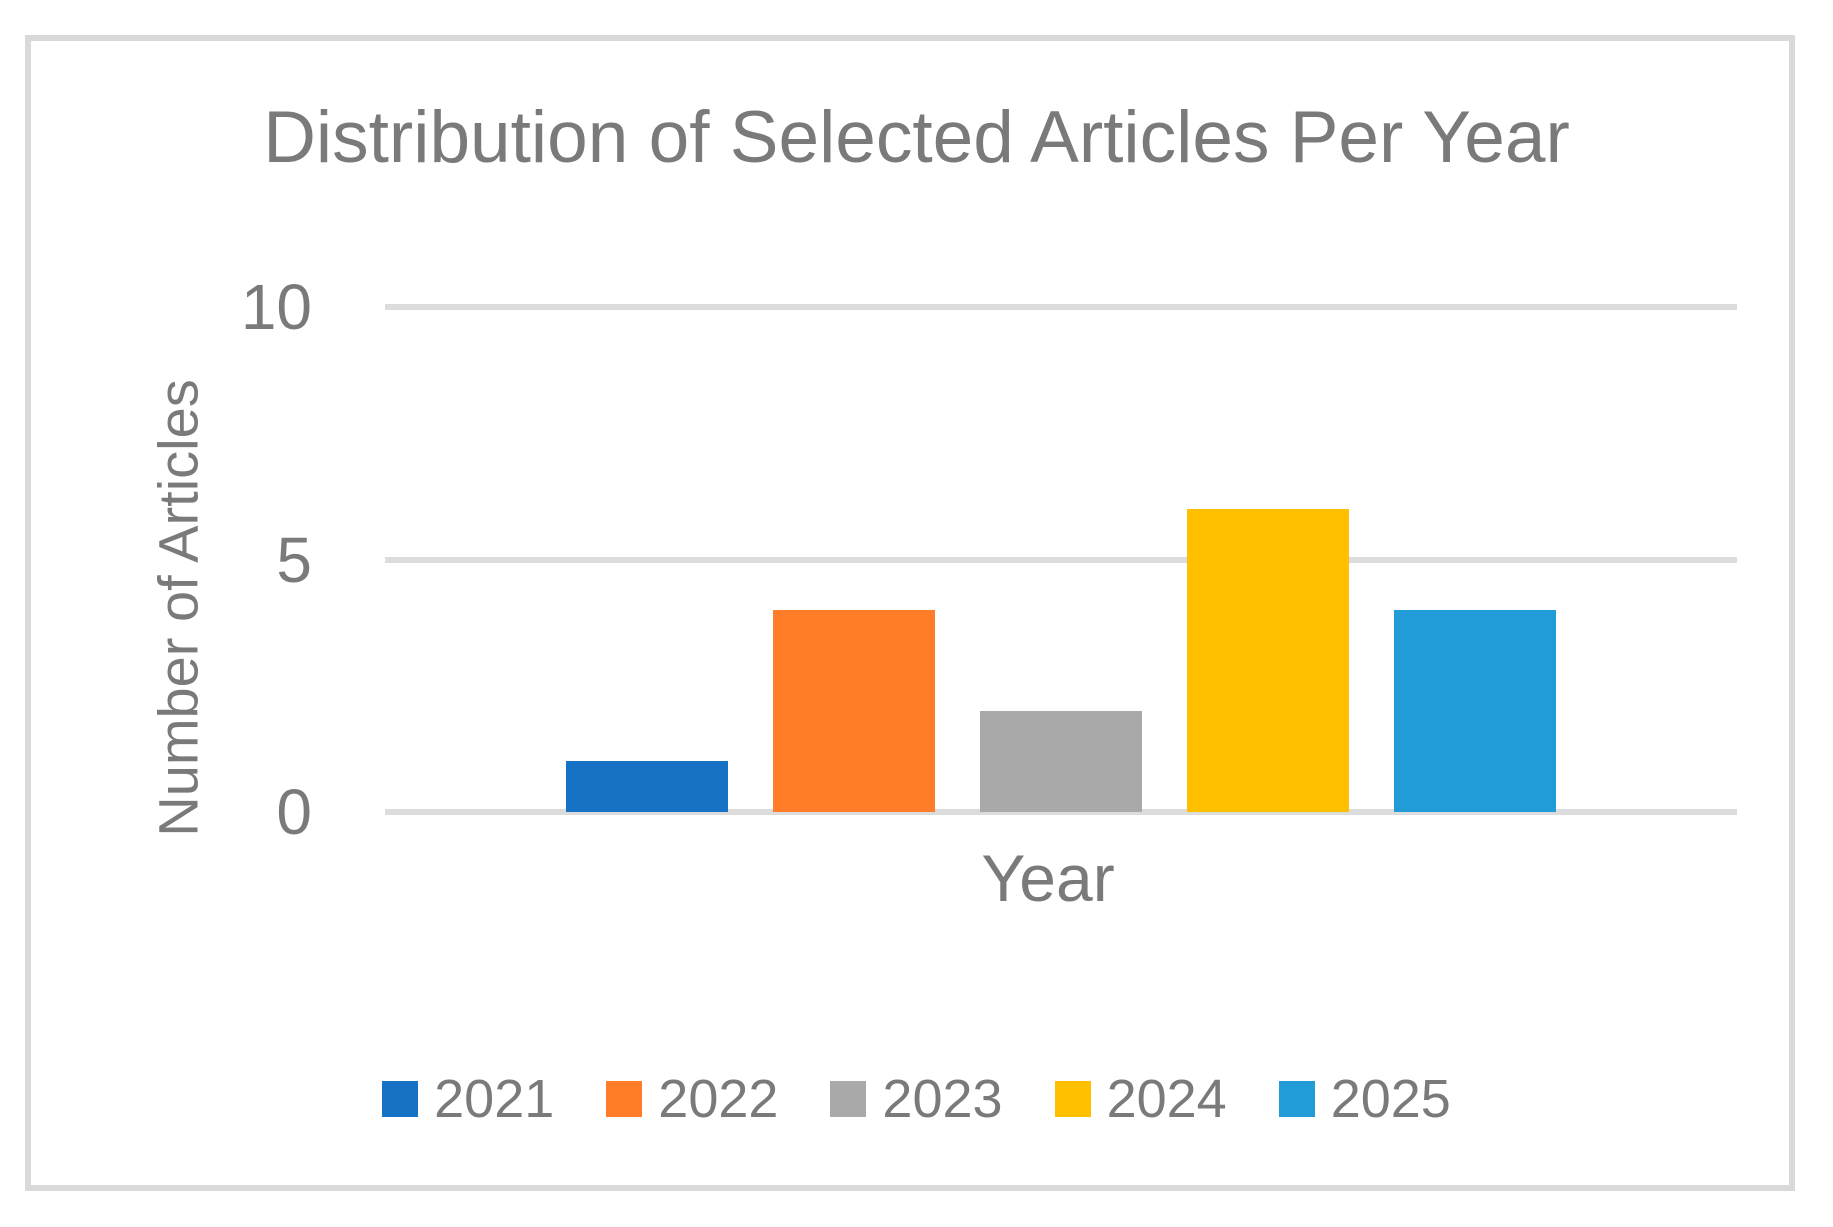  Describe the element at coordinates (854, 711) in the screenshot. I see `bar-2022` at that location.